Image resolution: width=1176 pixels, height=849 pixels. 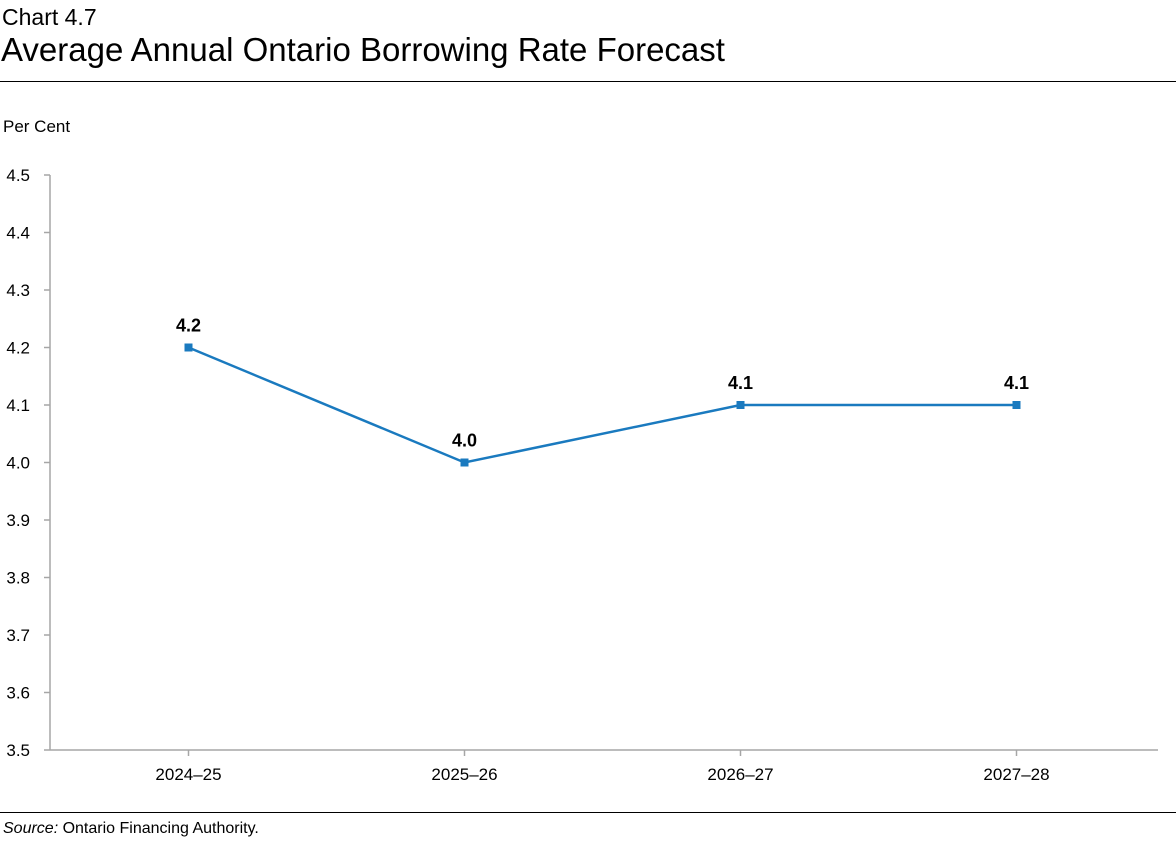 I want to click on y-tick-label: 3.6, so click(x=18, y=693).